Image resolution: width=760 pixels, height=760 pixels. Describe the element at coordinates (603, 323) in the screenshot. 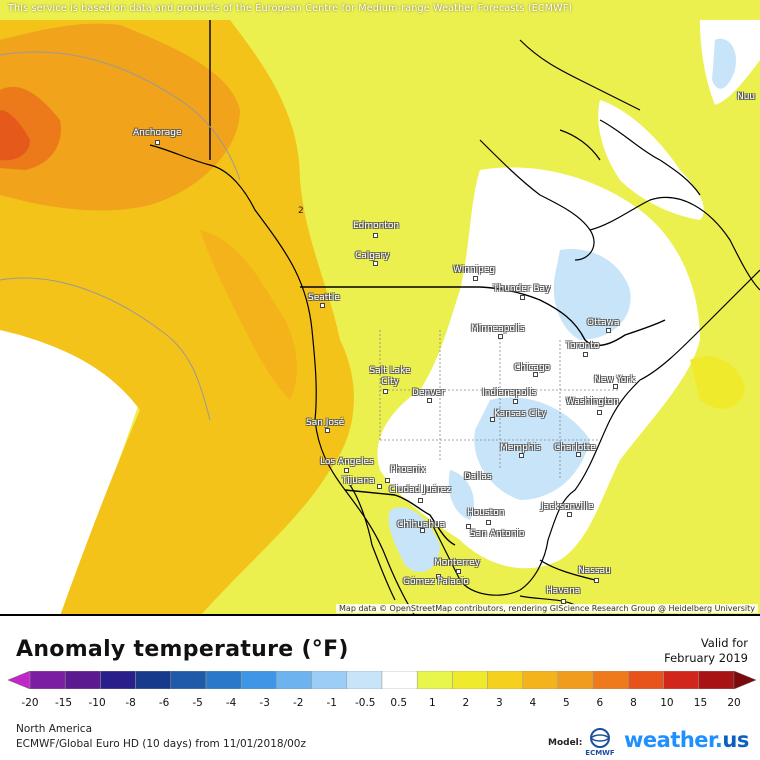

I see `city-label: Ottawa` at that location.